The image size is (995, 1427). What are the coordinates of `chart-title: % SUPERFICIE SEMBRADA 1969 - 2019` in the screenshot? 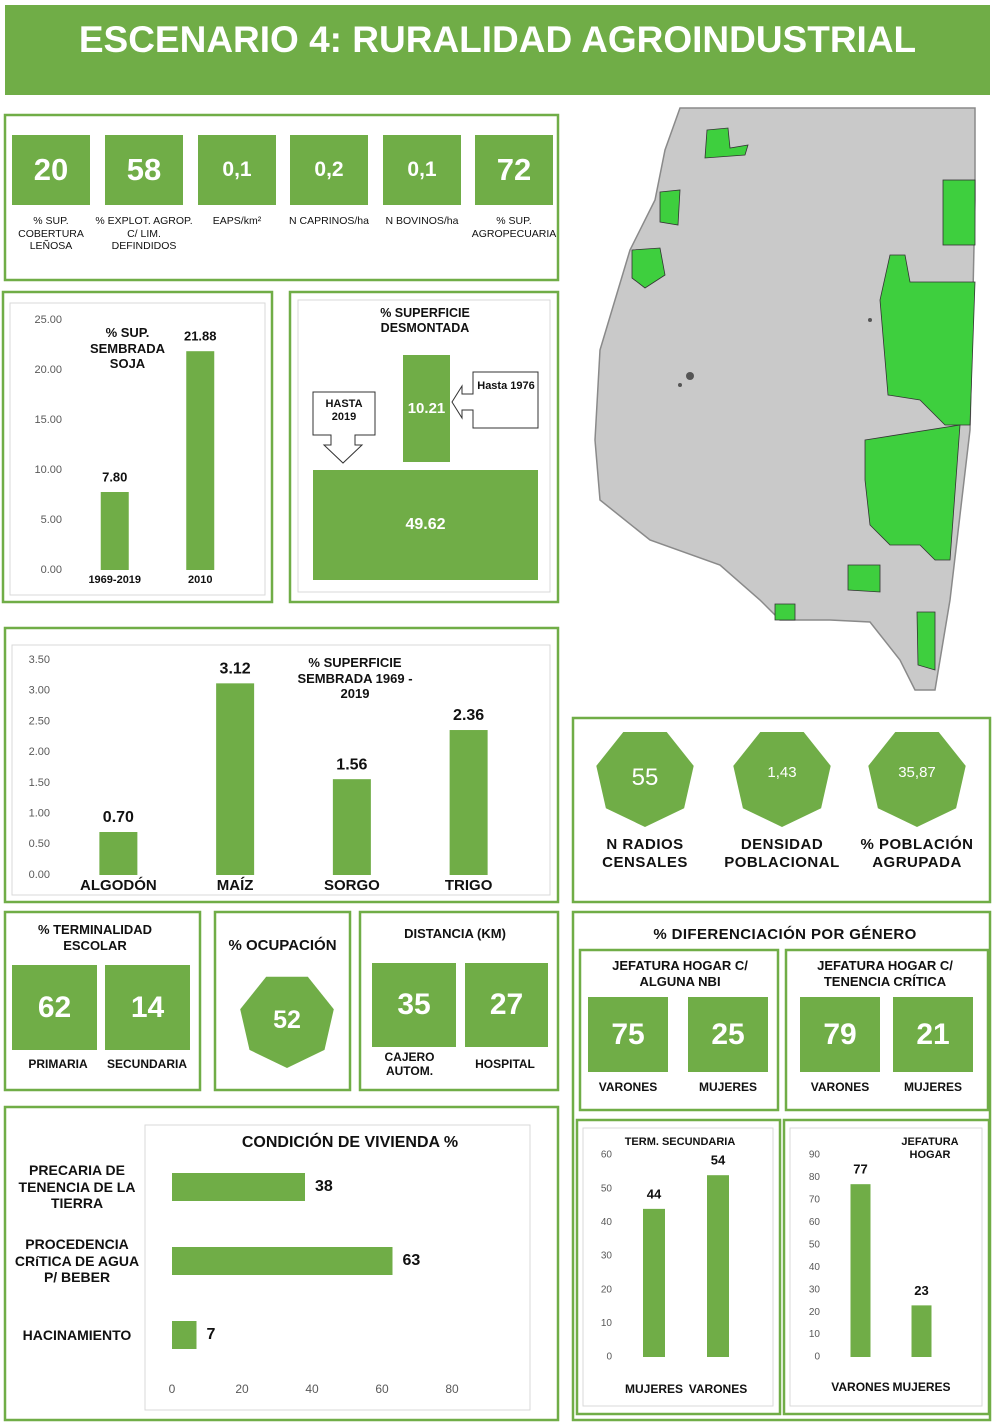 It's located at (355, 678).